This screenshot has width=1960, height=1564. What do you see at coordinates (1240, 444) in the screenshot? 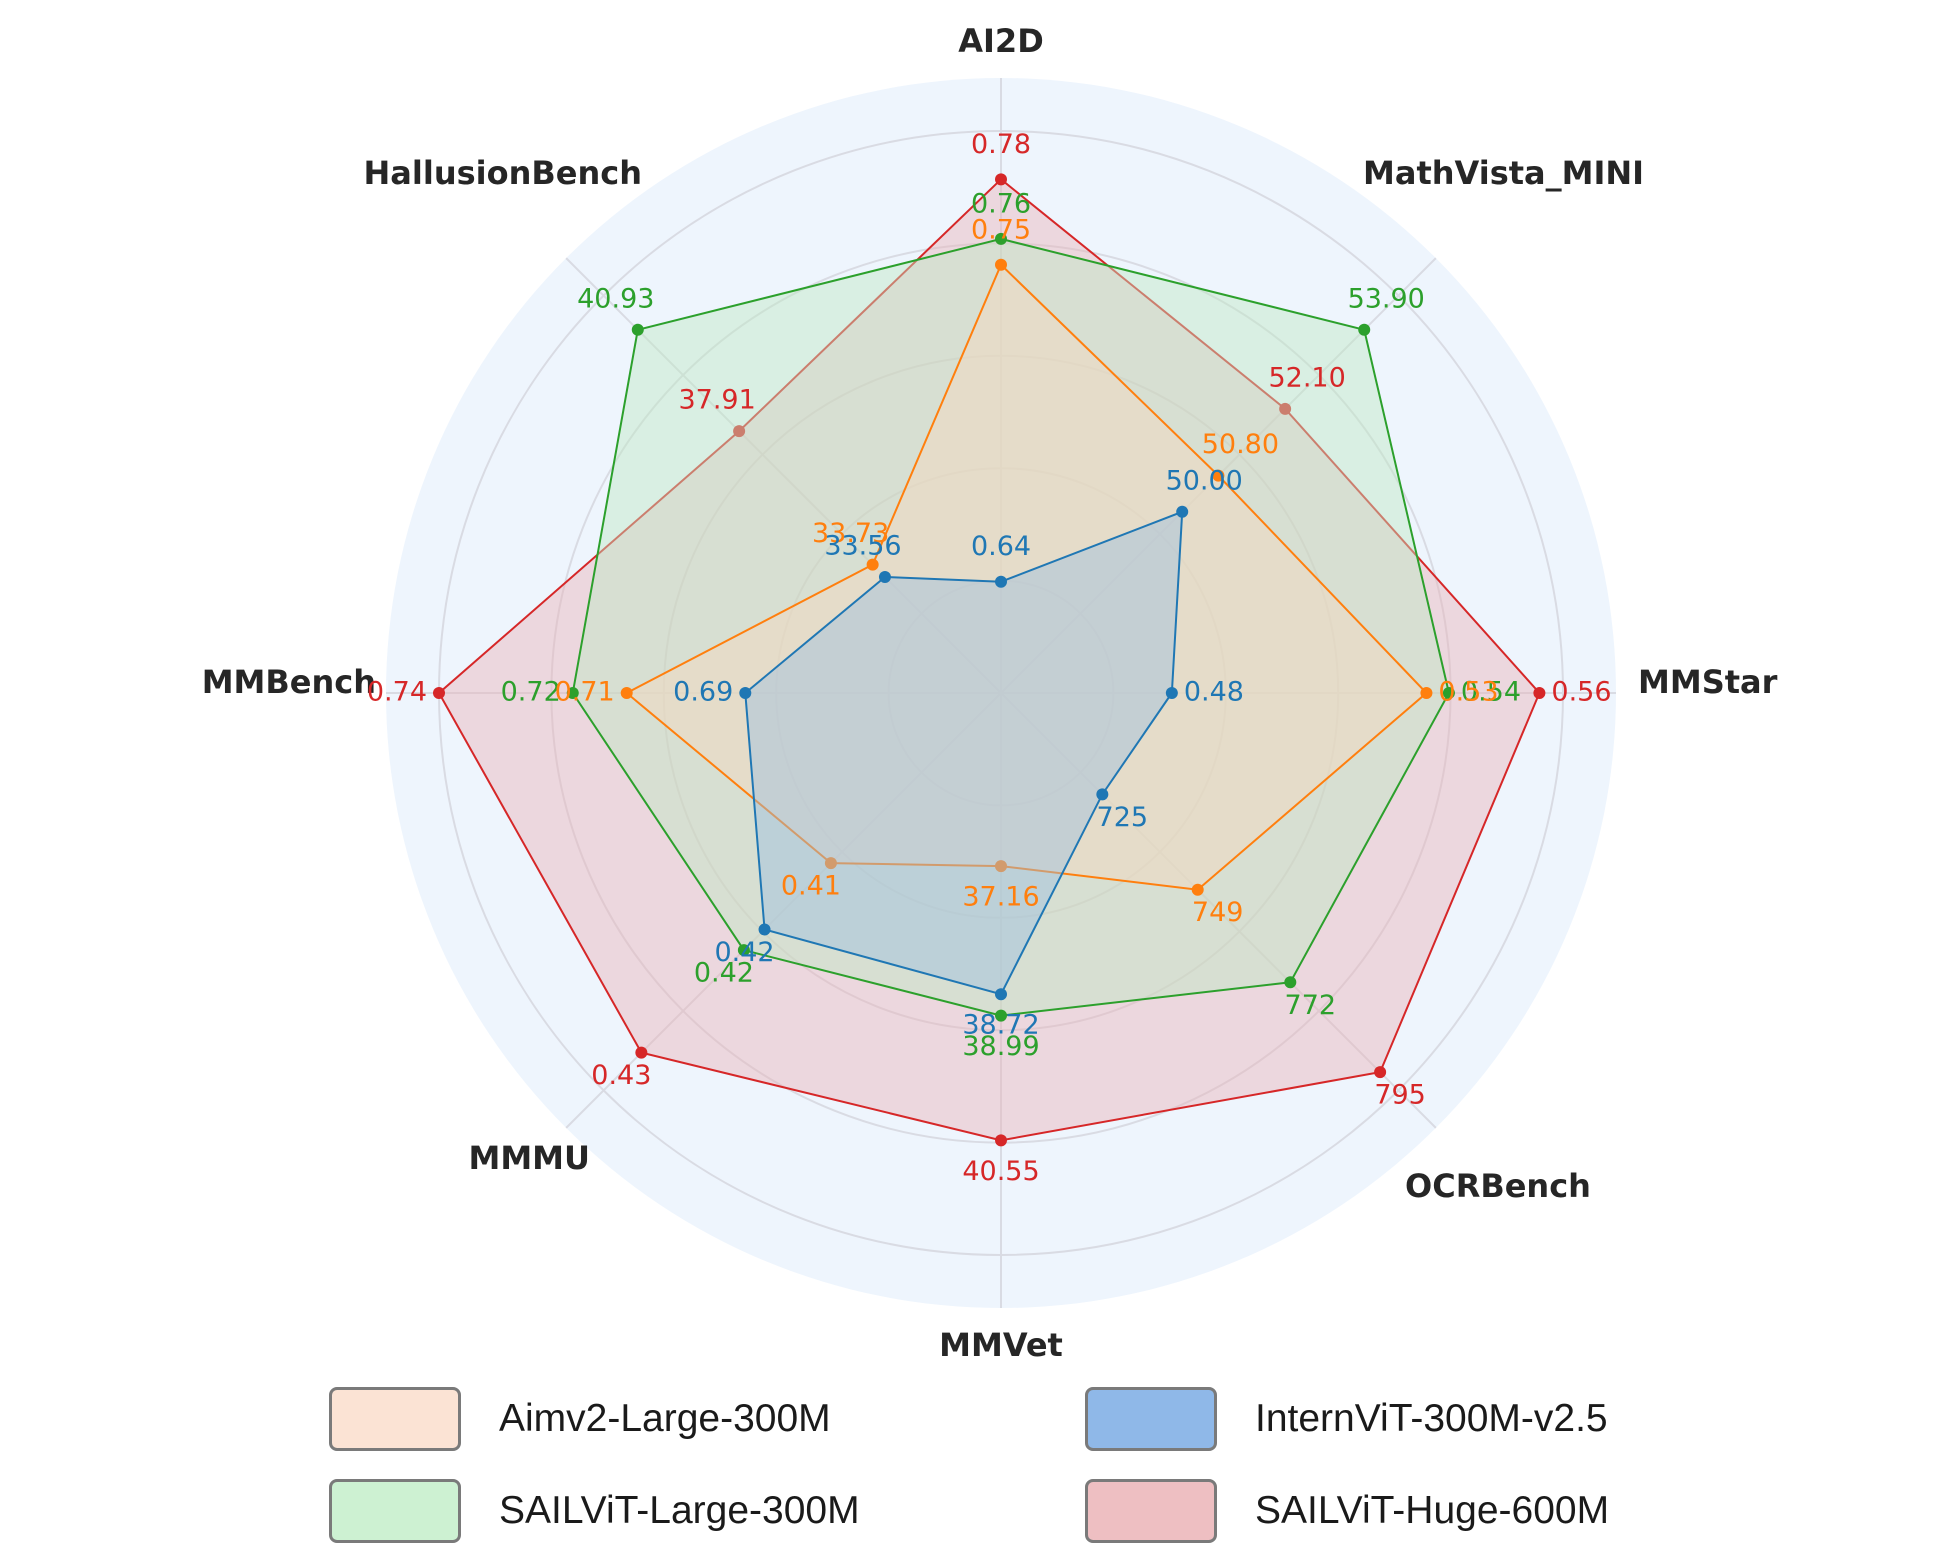
I see `value-label-aimv2-large-300m-mathvista-mini: 50.80` at bounding box center [1240, 444].